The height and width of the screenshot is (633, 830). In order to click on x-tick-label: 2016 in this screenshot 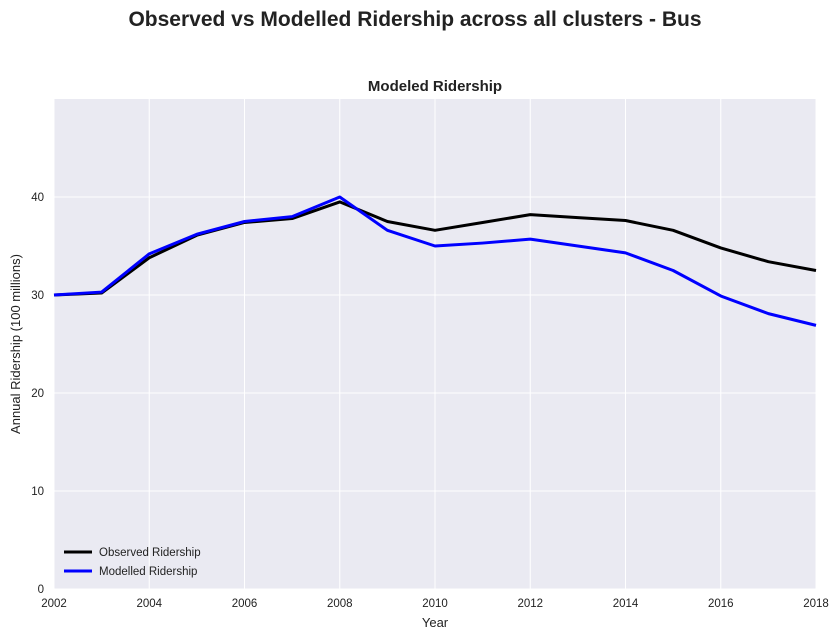, I will do `click(721, 604)`.